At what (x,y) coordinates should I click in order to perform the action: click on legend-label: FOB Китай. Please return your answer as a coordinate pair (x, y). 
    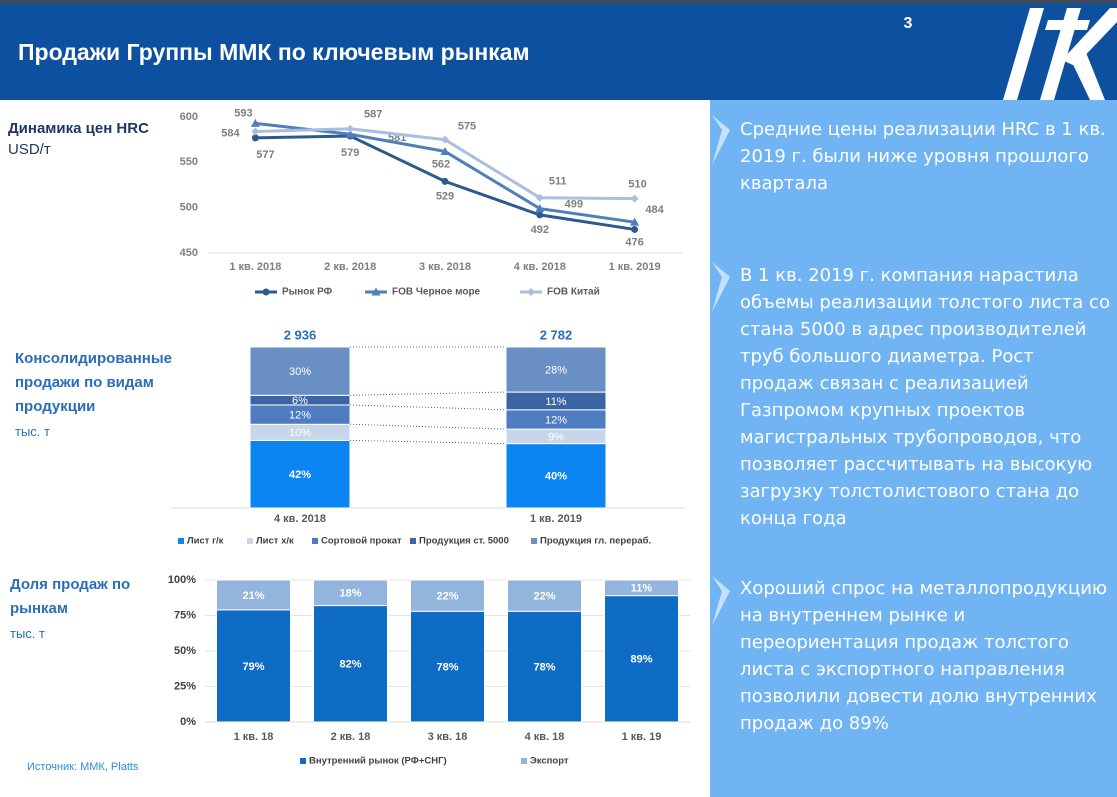
    Looking at the image, I should click on (573, 292).